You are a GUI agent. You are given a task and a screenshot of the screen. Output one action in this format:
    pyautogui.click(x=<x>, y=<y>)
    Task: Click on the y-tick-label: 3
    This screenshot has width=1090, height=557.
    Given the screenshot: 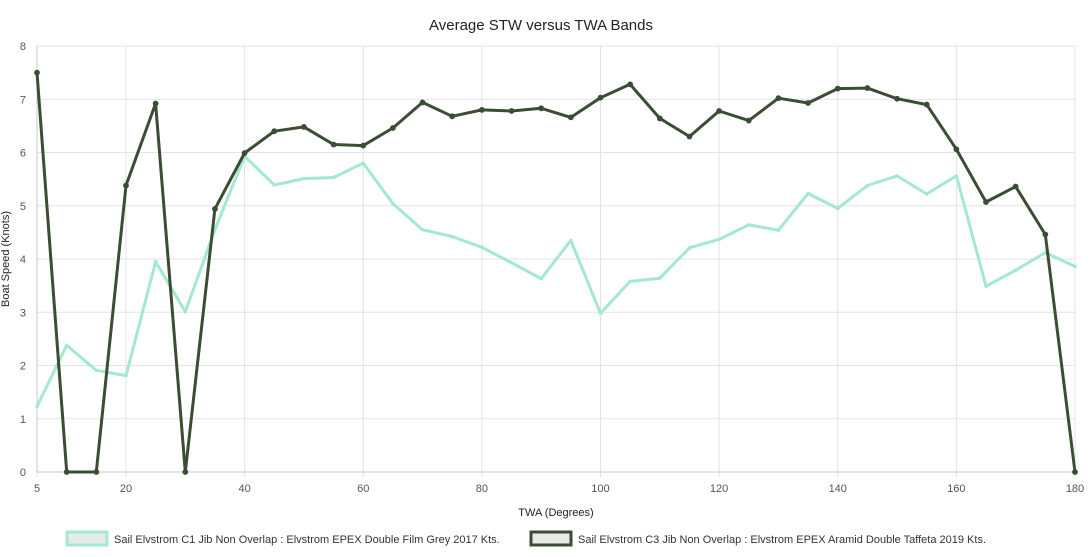 What is the action you would take?
    pyautogui.click(x=23, y=313)
    